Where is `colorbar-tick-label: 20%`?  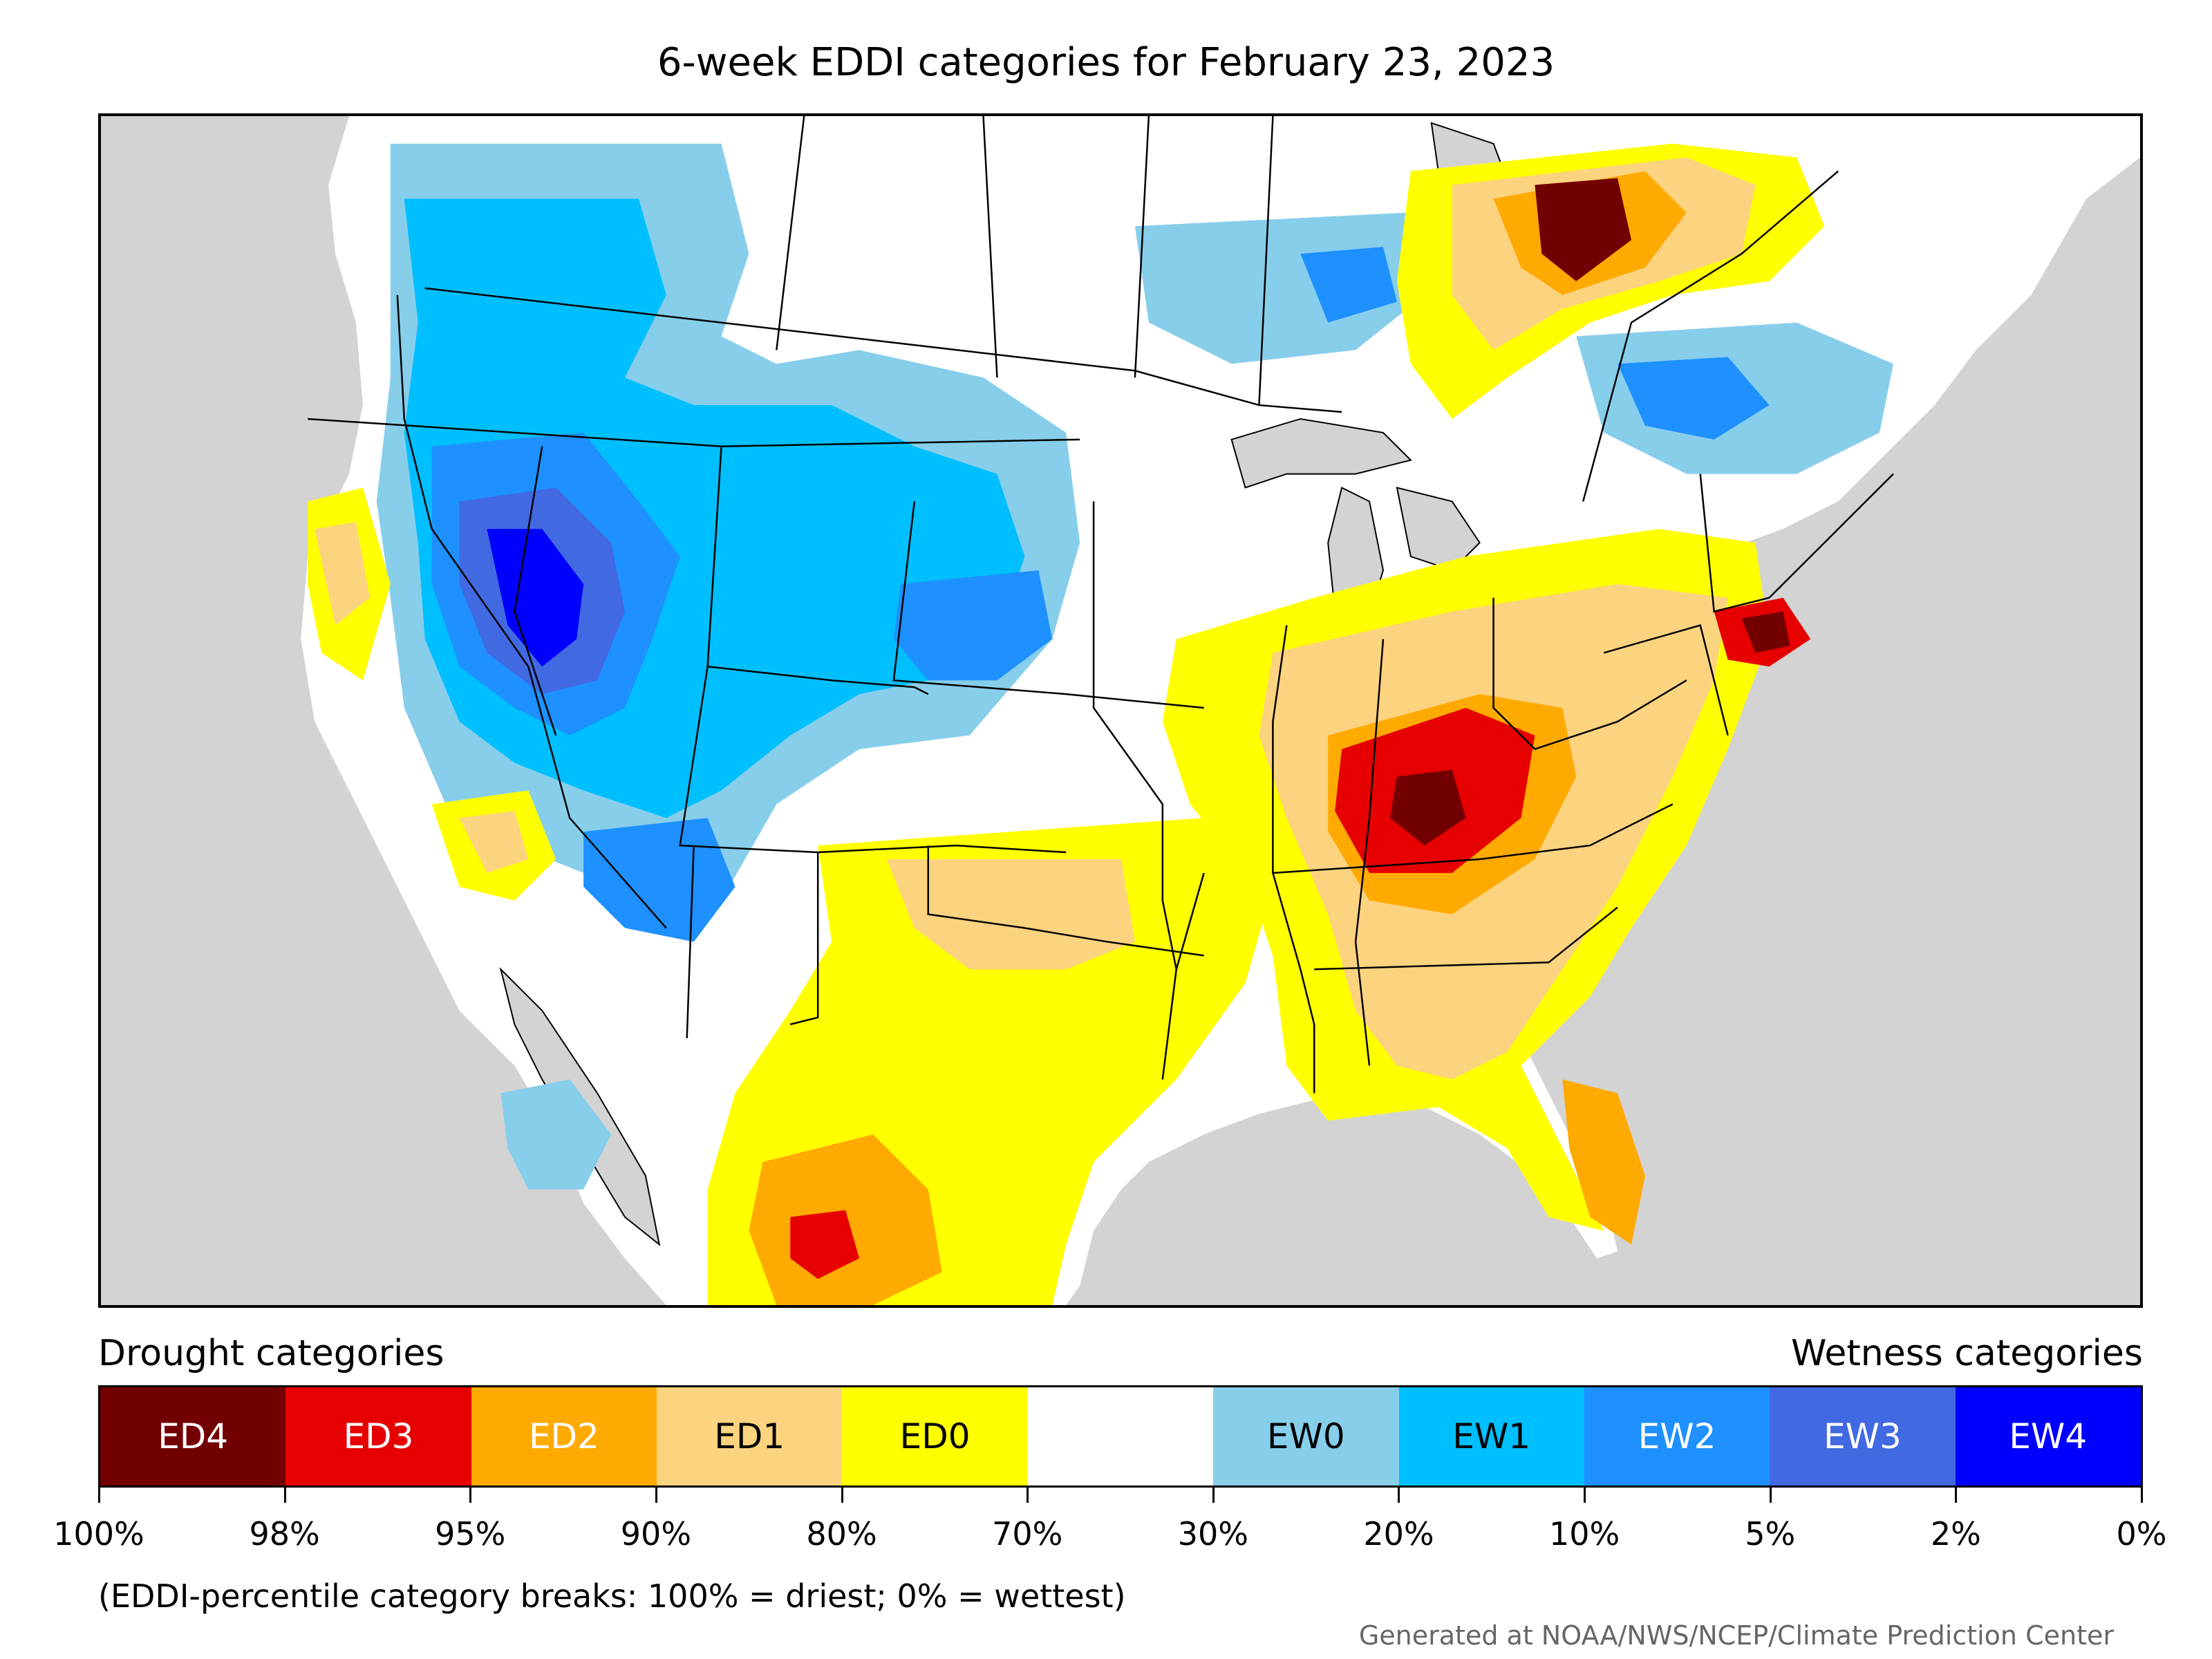
colorbar-tick-label: 20% is located at coordinates (1398, 1534).